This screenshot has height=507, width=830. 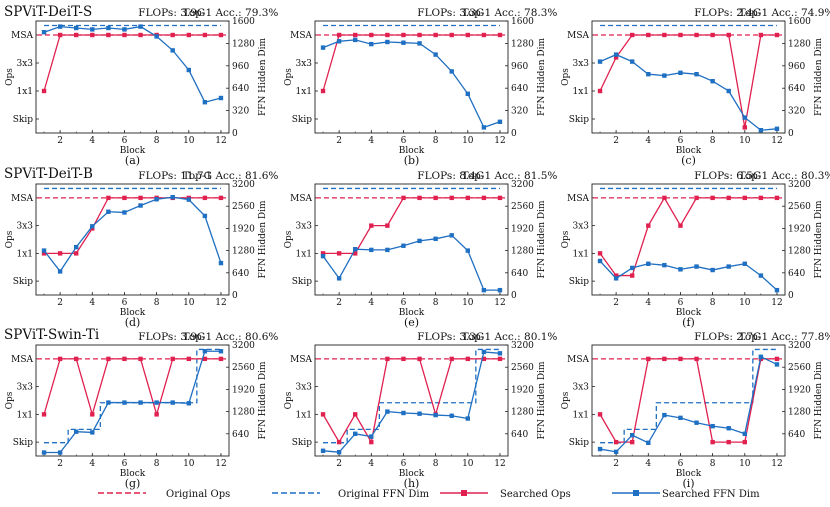 What do you see at coordinates (404, 464) in the screenshot?
I see `x-tick-label: 6` at bounding box center [404, 464].